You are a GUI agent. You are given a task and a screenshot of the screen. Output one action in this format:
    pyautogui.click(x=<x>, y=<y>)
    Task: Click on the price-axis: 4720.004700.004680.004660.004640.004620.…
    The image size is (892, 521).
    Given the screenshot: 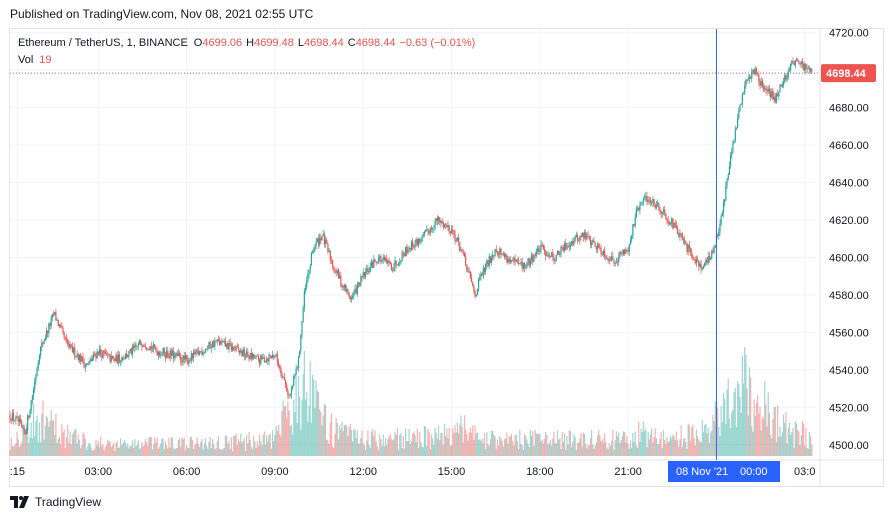 What is the action you would take?
    pyautogui.click(x=849, y=240)
    